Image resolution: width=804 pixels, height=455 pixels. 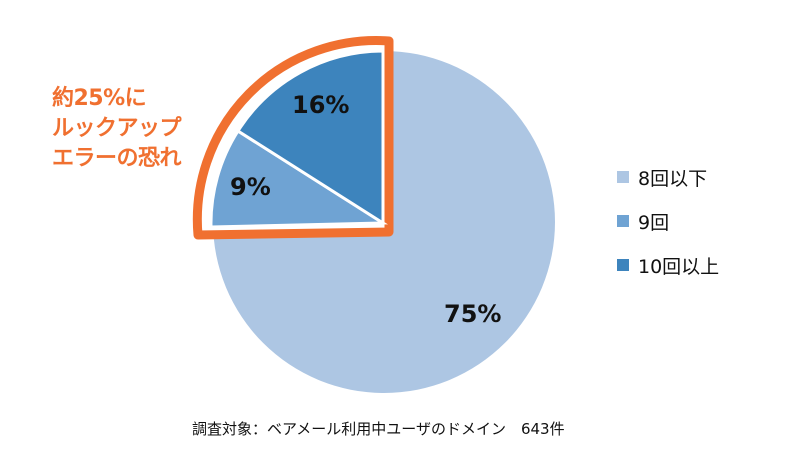 I want to click on slice-label-16: 16%, so click(x=320, y=105).